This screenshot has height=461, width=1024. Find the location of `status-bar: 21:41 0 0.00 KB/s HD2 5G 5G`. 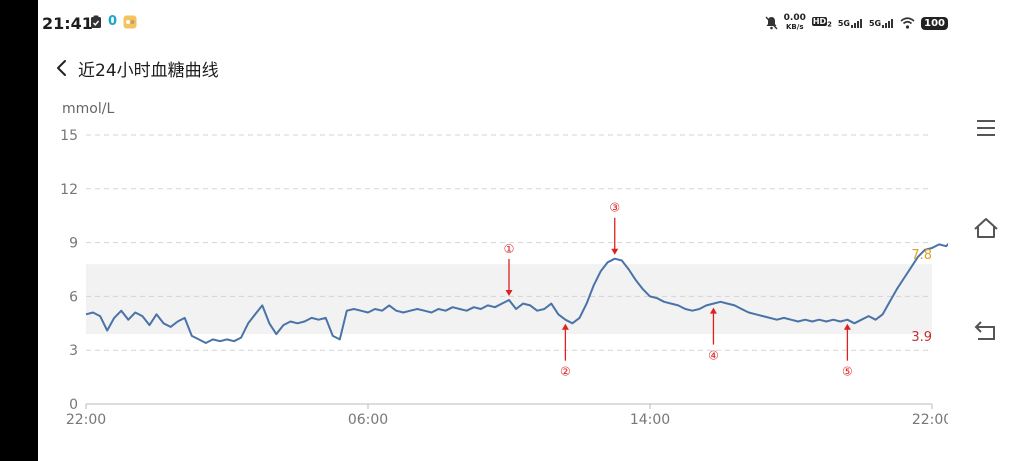

status-bar: 21:41 0 0.00 KB/s HD2 5G 5G is located at coordinates (493, 24).